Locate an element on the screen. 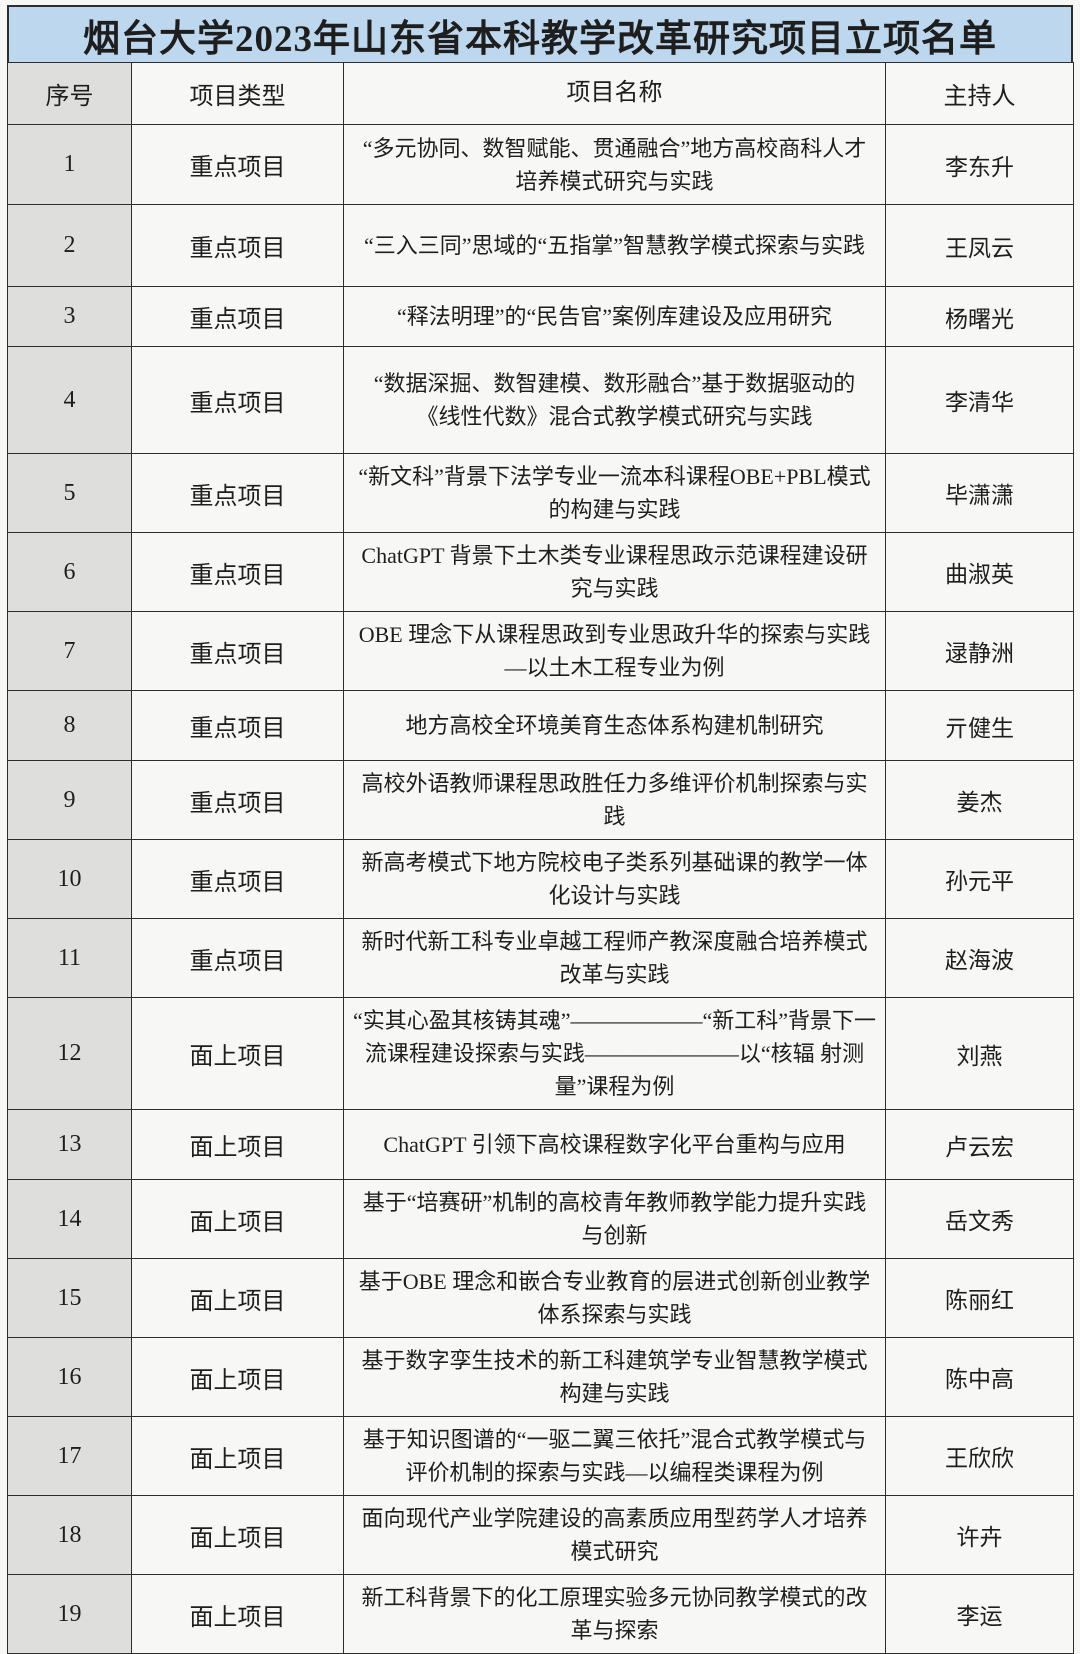  row-number-cell: 5 is located at coordinates (69, 493).